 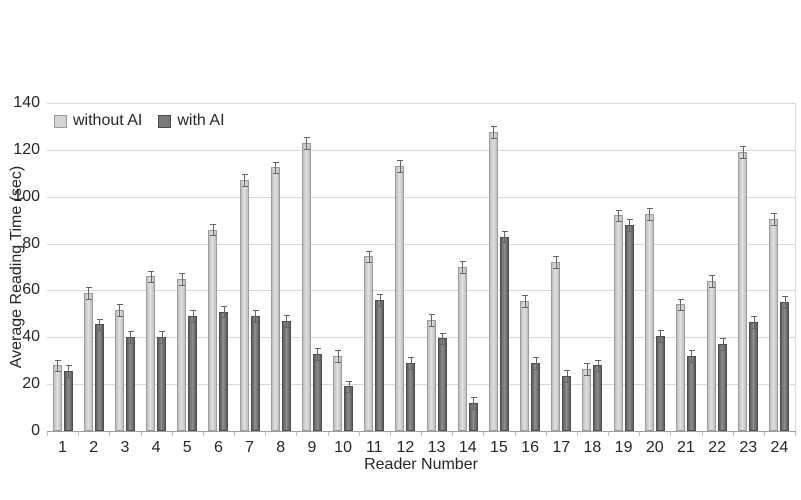 What do you see at coordinates (623, 447) in the screenshot?
I see `x-tick-label-19: 19` at bounding box center [623, 447].